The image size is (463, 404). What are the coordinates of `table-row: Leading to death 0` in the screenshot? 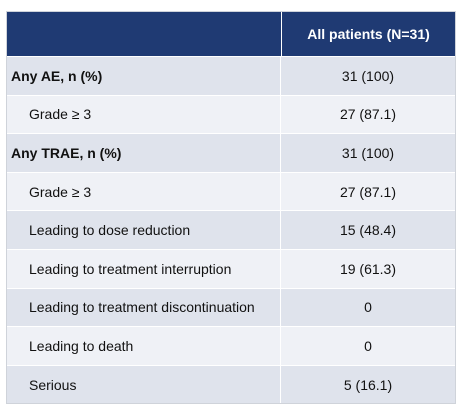 It's located at (231, 345).